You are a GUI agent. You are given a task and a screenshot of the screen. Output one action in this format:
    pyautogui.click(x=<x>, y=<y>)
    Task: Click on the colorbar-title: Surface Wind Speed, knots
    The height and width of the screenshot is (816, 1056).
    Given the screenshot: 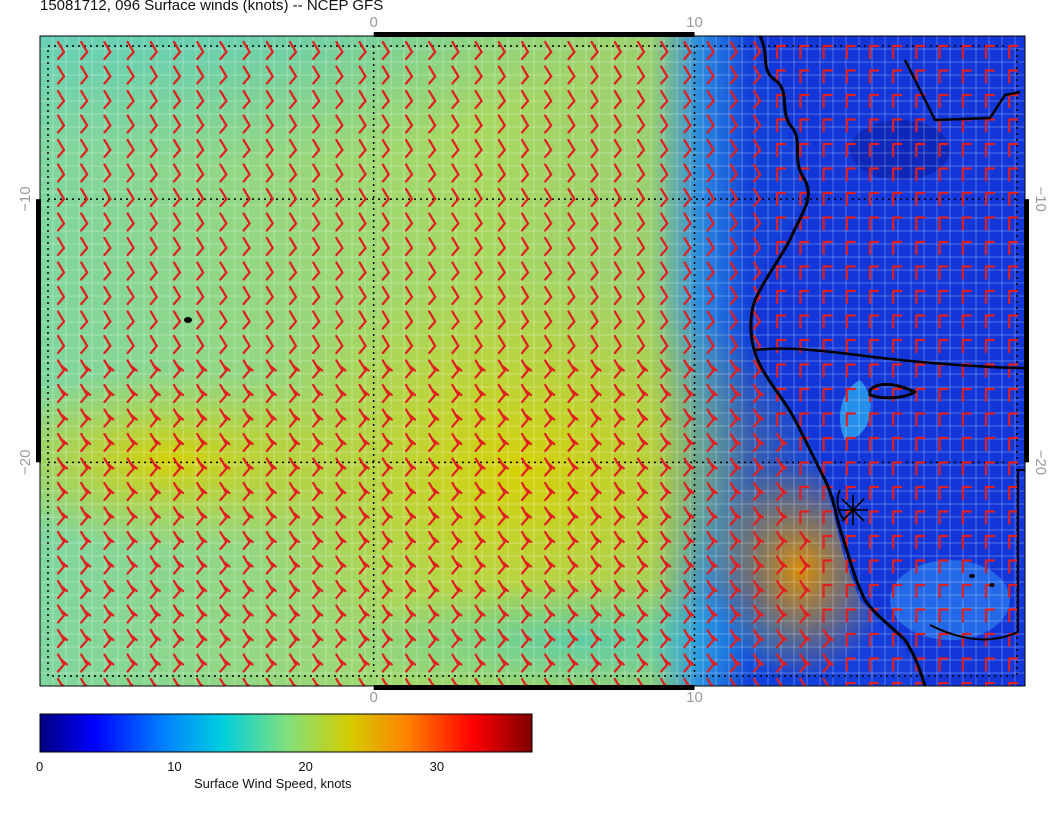 What is the action you would take?
    pyautogui.click(x=273, y=783)
    